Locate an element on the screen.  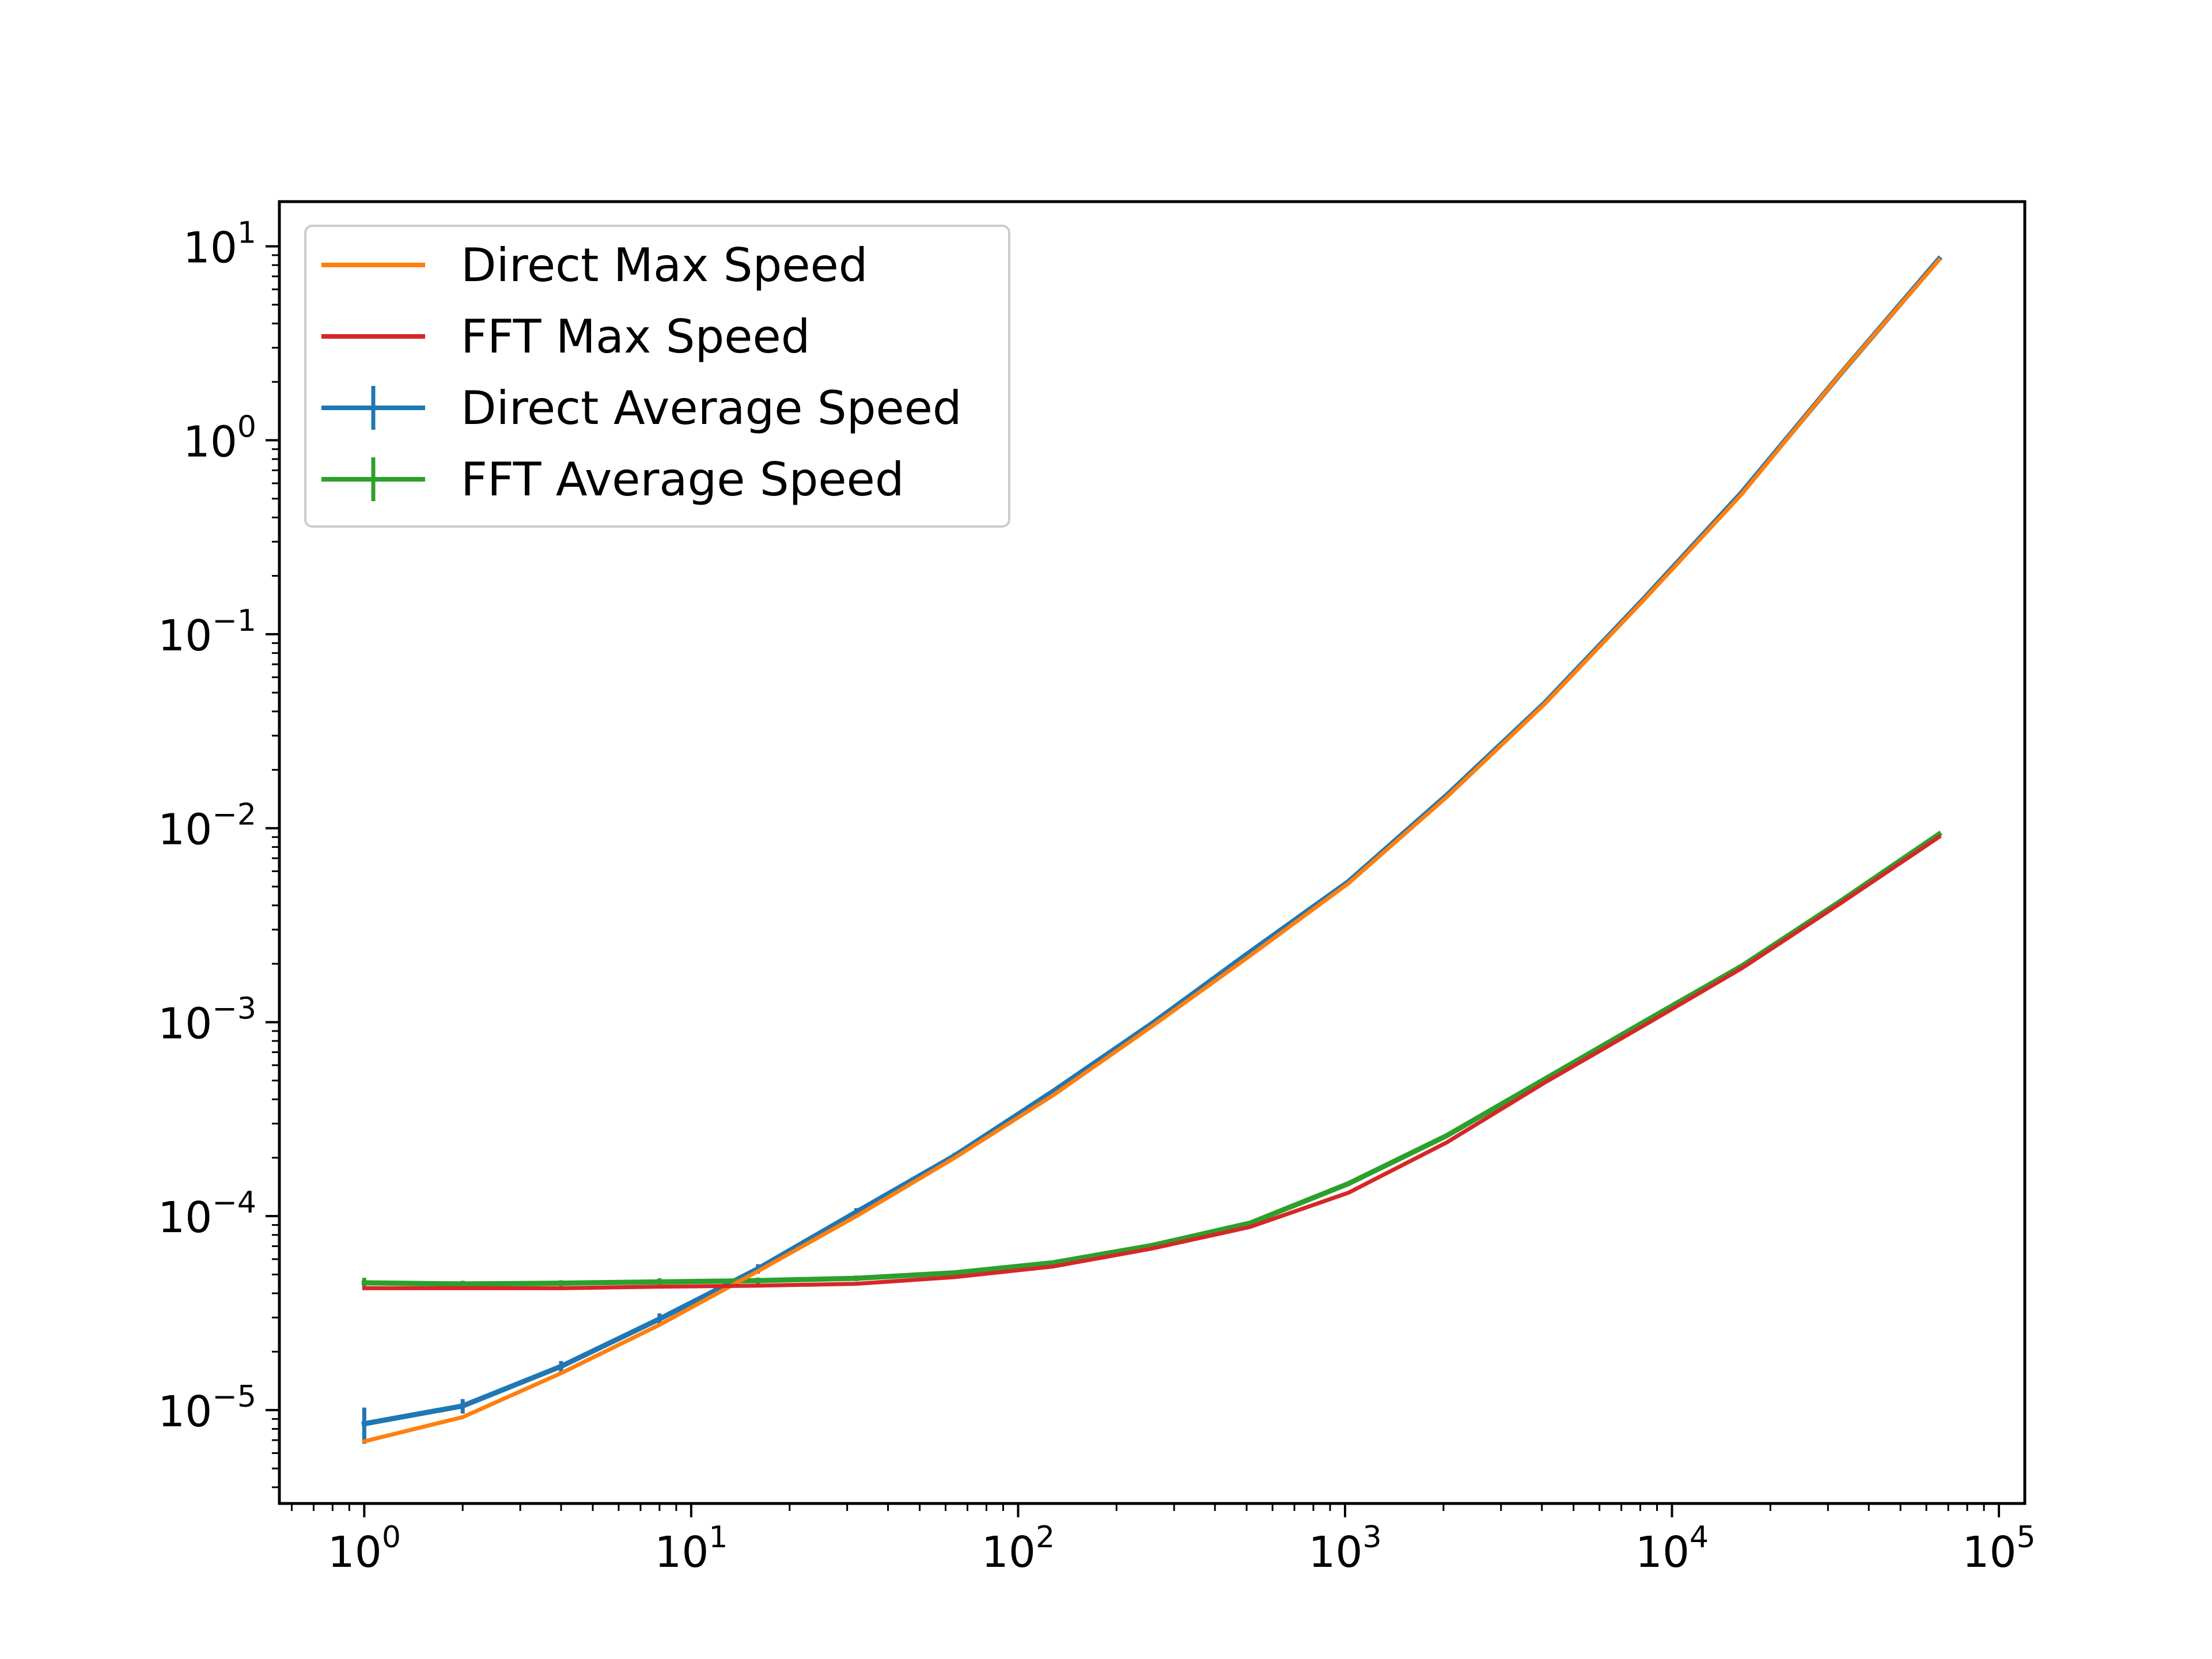
x-tick-label: 10⁰ is located at coordinates (364, 1548).